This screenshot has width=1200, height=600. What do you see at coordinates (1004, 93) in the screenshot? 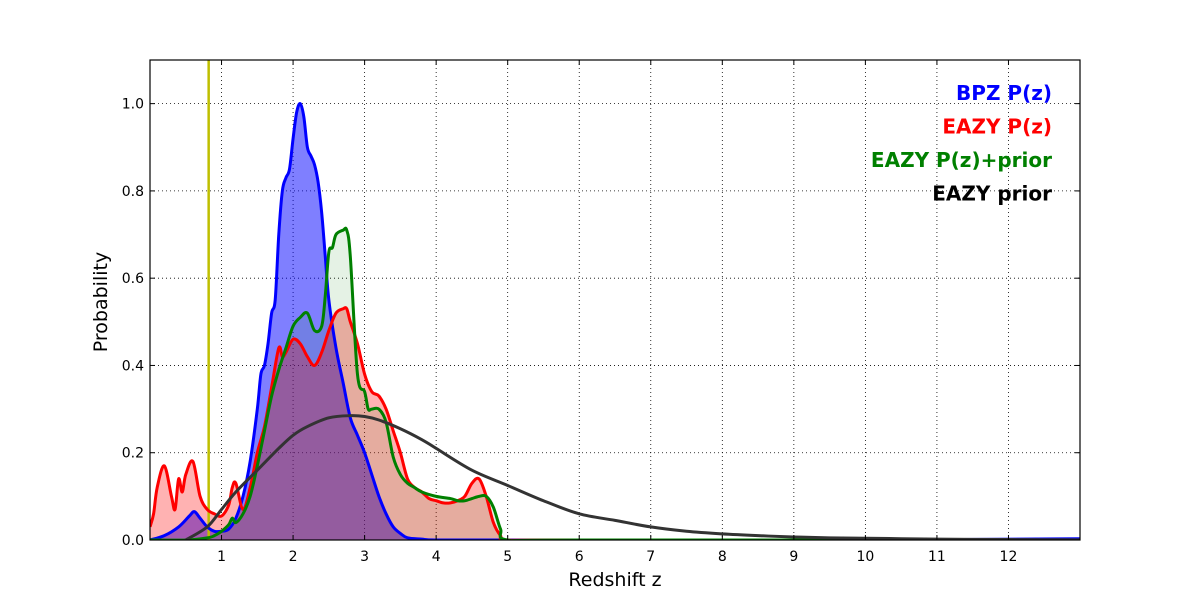
I see `legend-entry-bpz-p-z: BPZ P(z)` at bounding box center [1004, 93].